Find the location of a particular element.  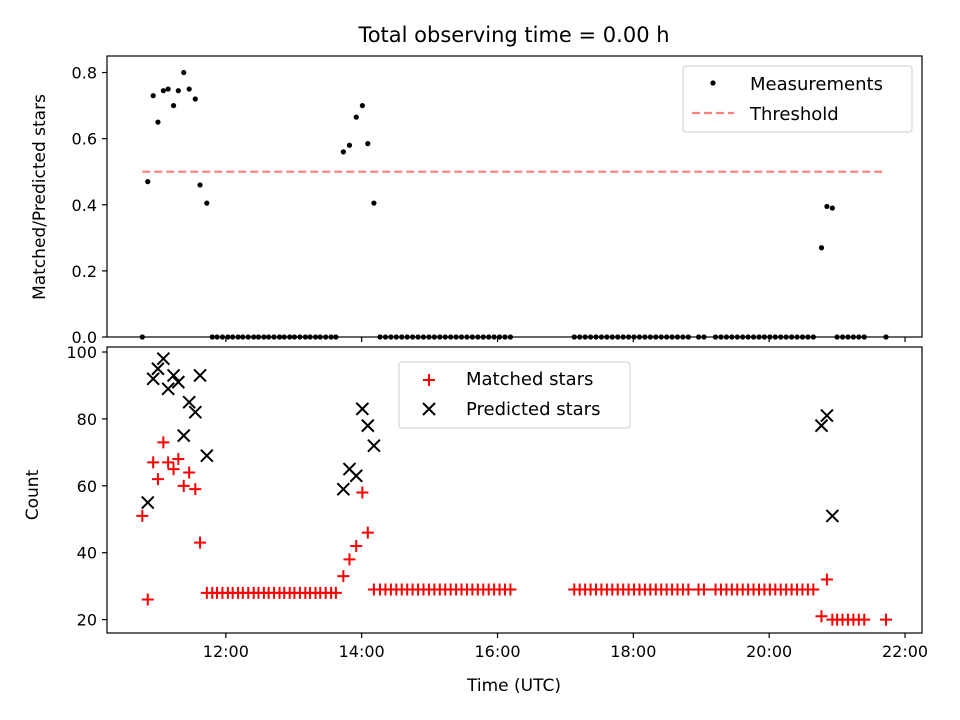

measurements-legend-marker is located at coordinates (713, 83).